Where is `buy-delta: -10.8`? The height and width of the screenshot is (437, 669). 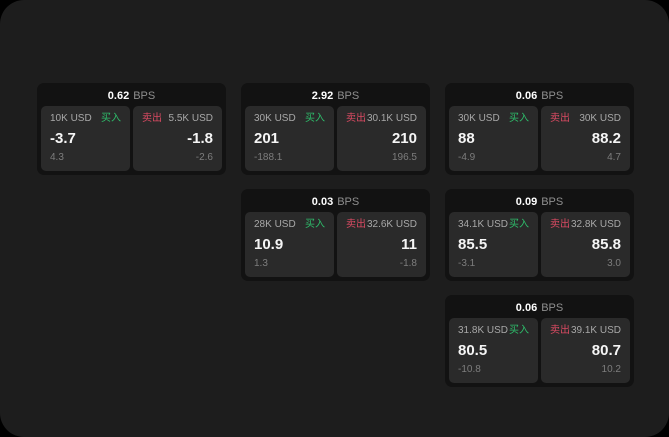
buy-delta: -10.8 is located at coordinates (469, 369).